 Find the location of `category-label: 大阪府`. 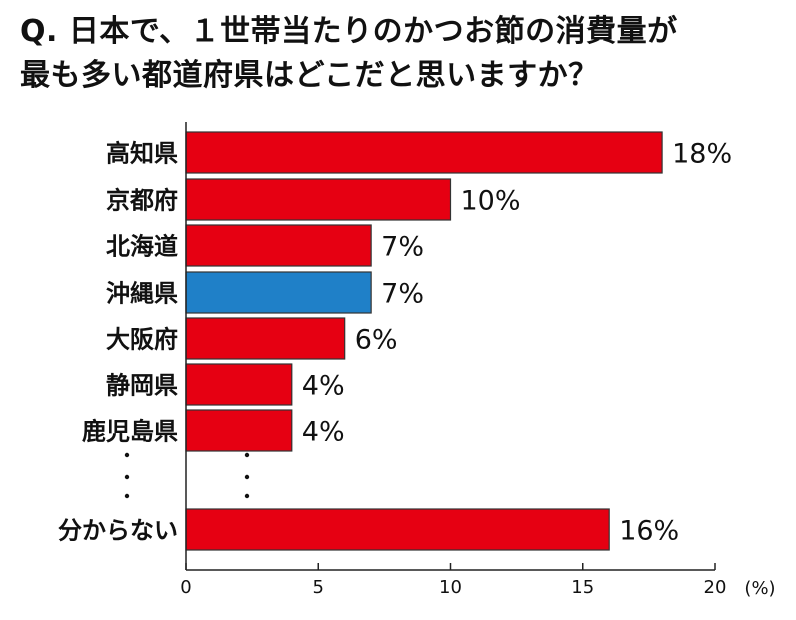

category-label: 大阪府 is located at coordinates (142, 340).